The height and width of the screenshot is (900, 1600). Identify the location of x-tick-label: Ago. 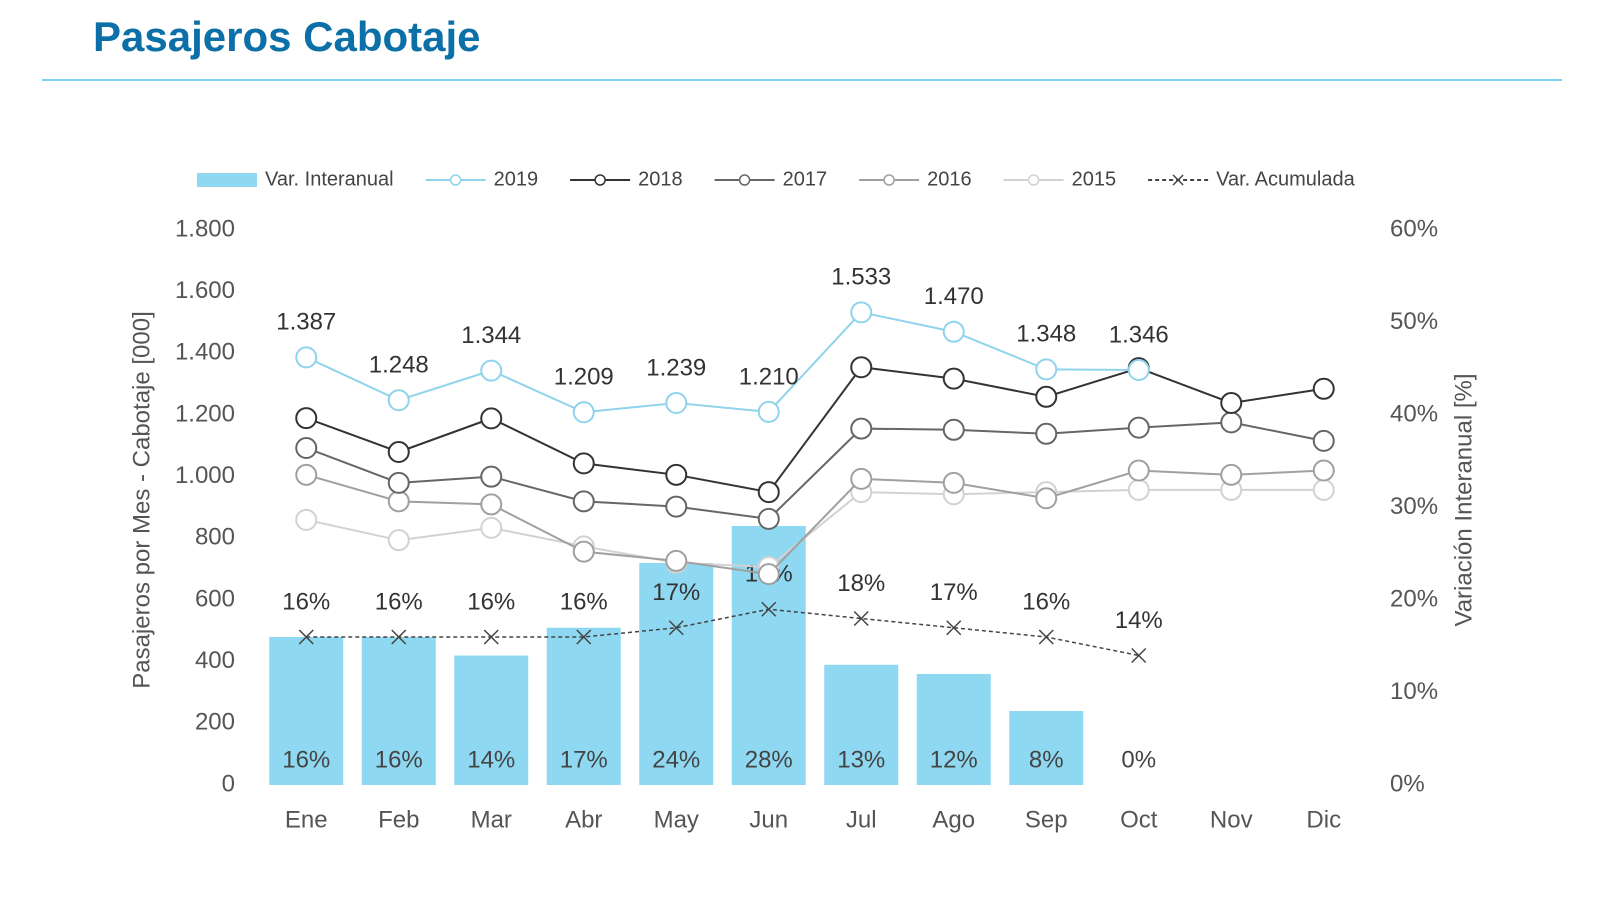
(953, 819).